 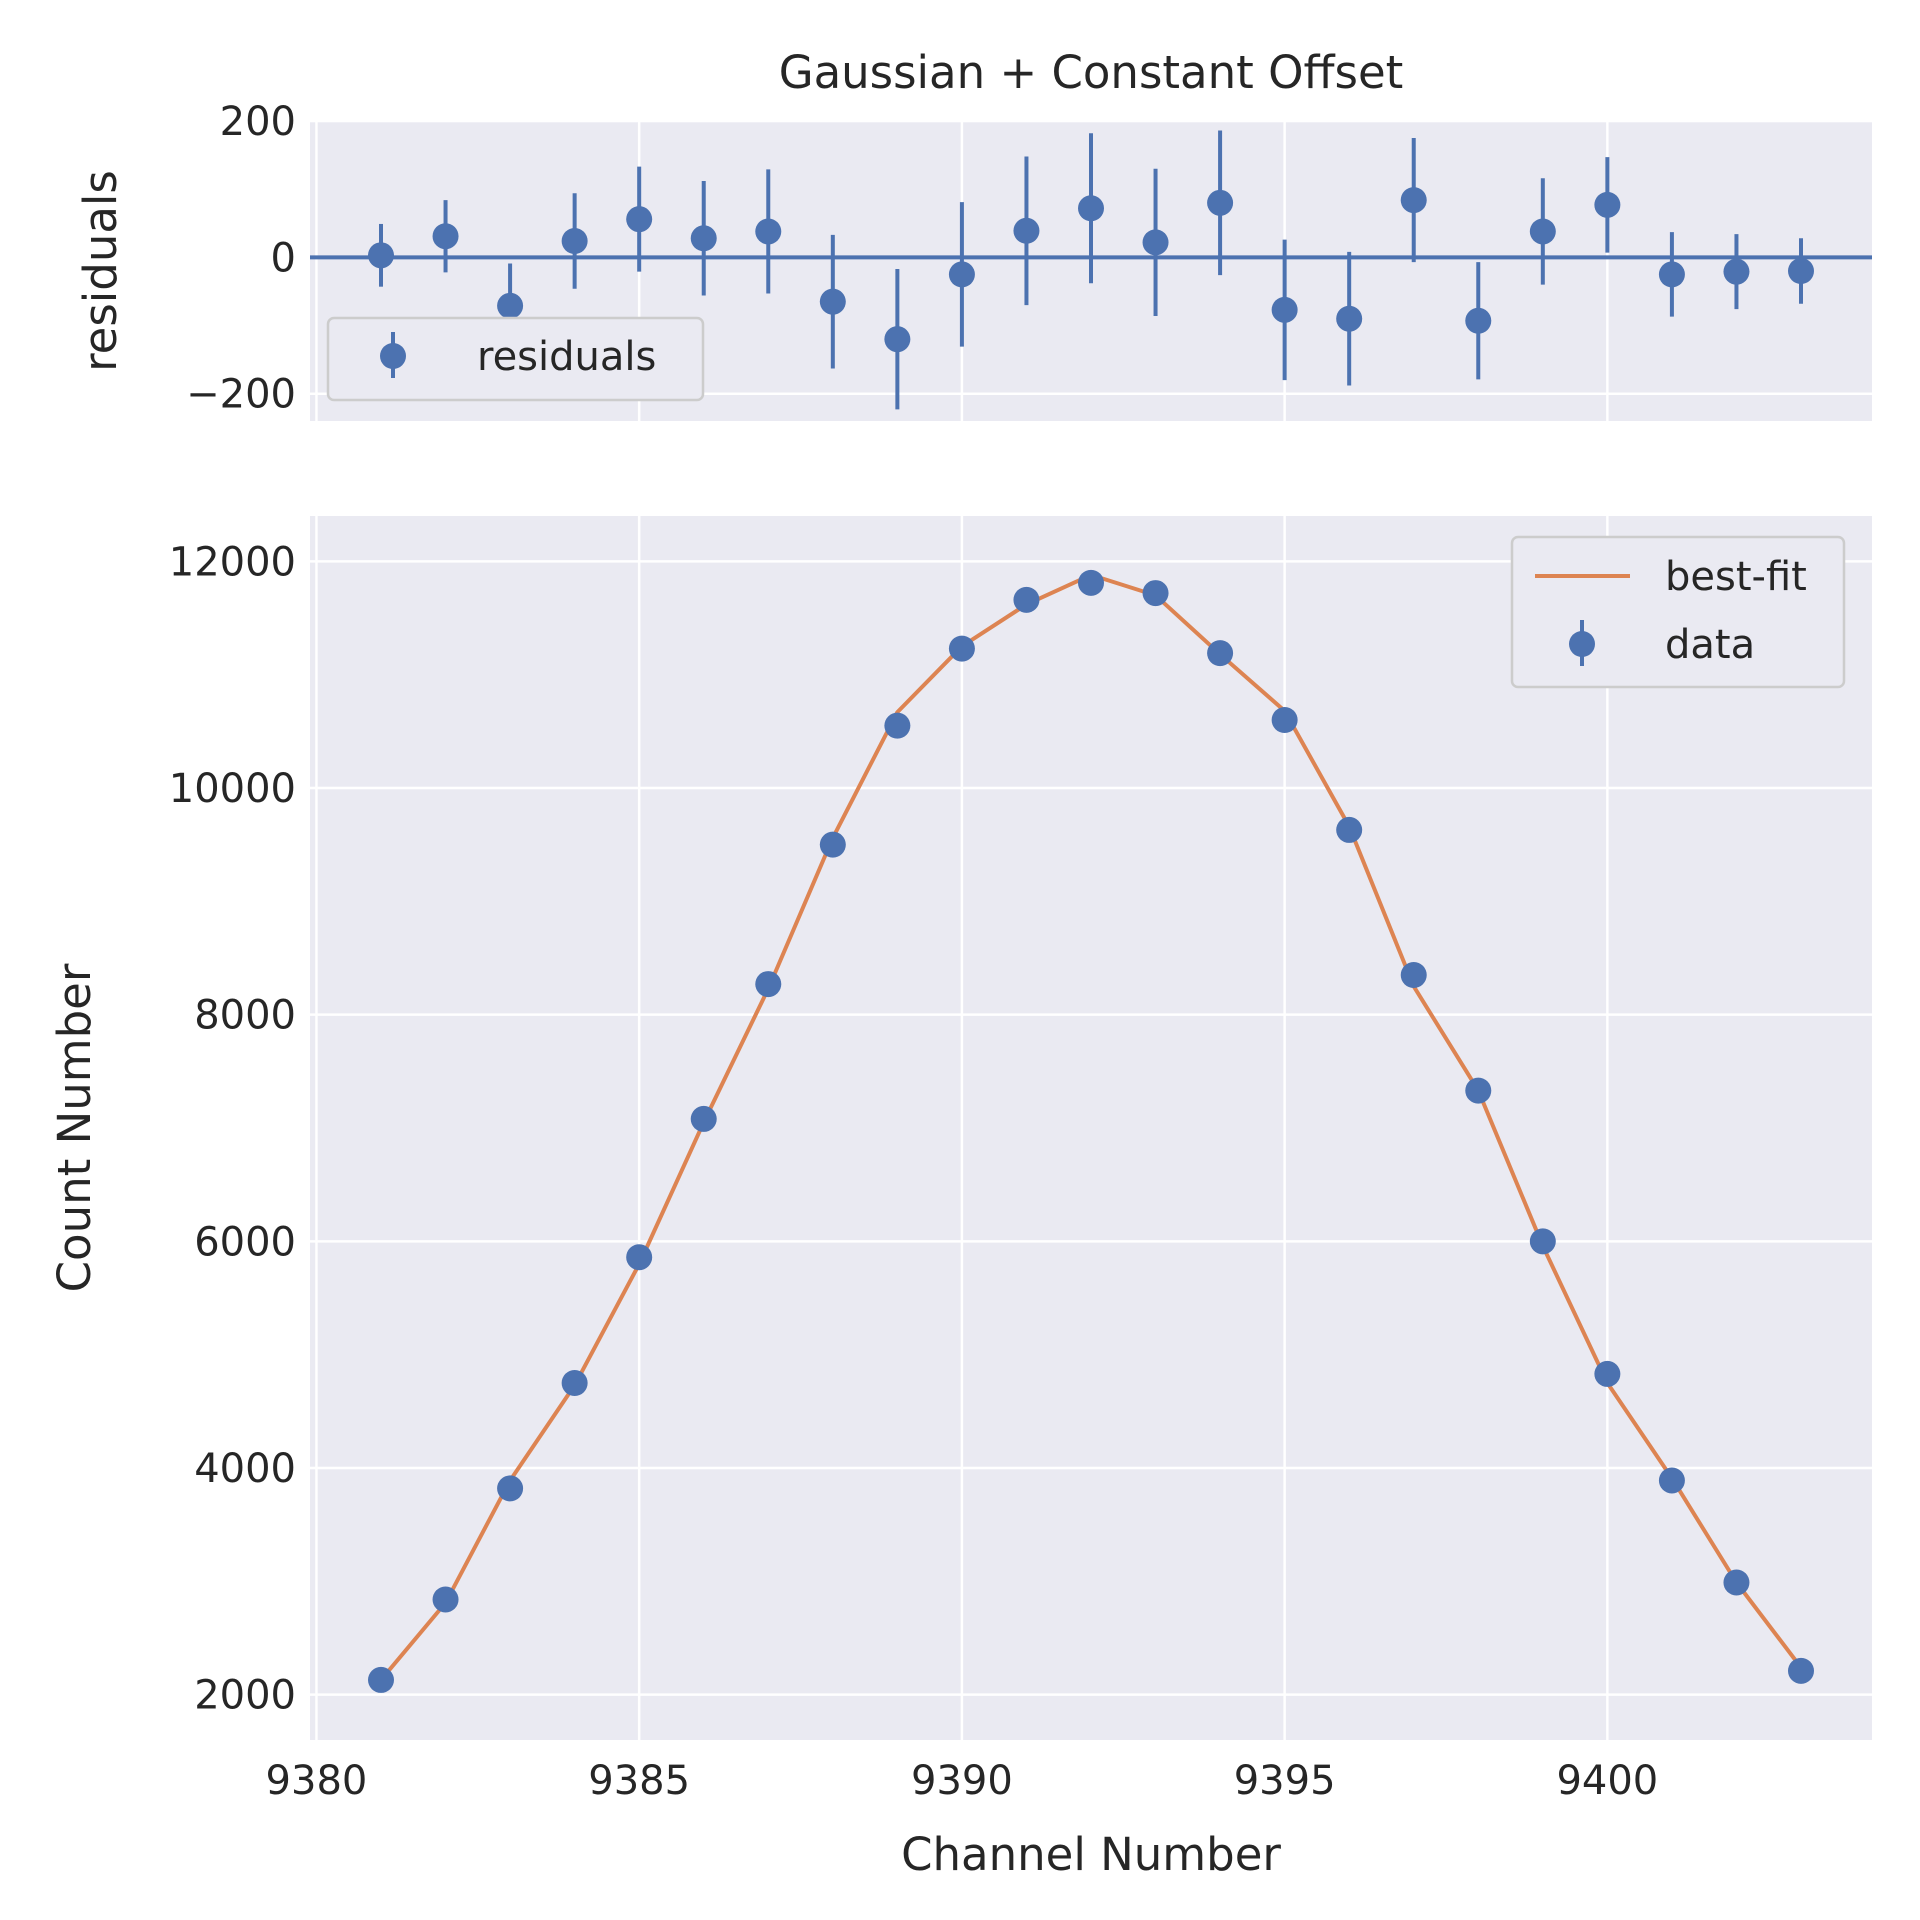 I want to click on main-y-tick-label: 8000, so click(x=245, y=1016).